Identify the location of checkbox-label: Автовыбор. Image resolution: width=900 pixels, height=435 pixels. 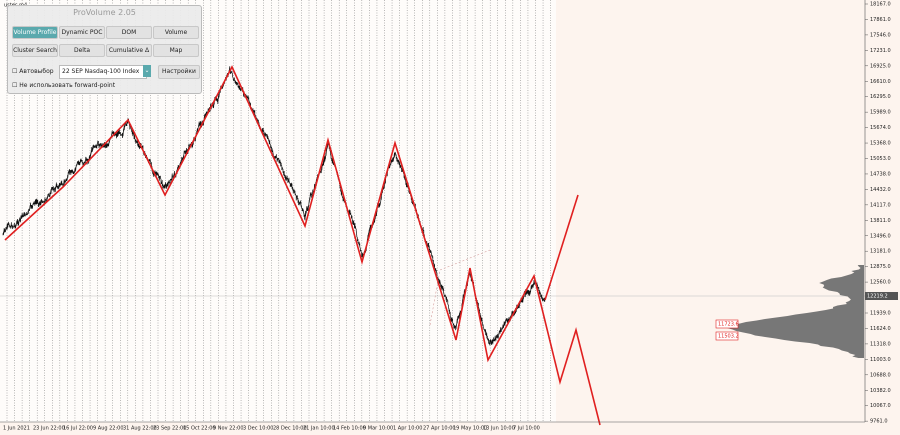
(36, 71).